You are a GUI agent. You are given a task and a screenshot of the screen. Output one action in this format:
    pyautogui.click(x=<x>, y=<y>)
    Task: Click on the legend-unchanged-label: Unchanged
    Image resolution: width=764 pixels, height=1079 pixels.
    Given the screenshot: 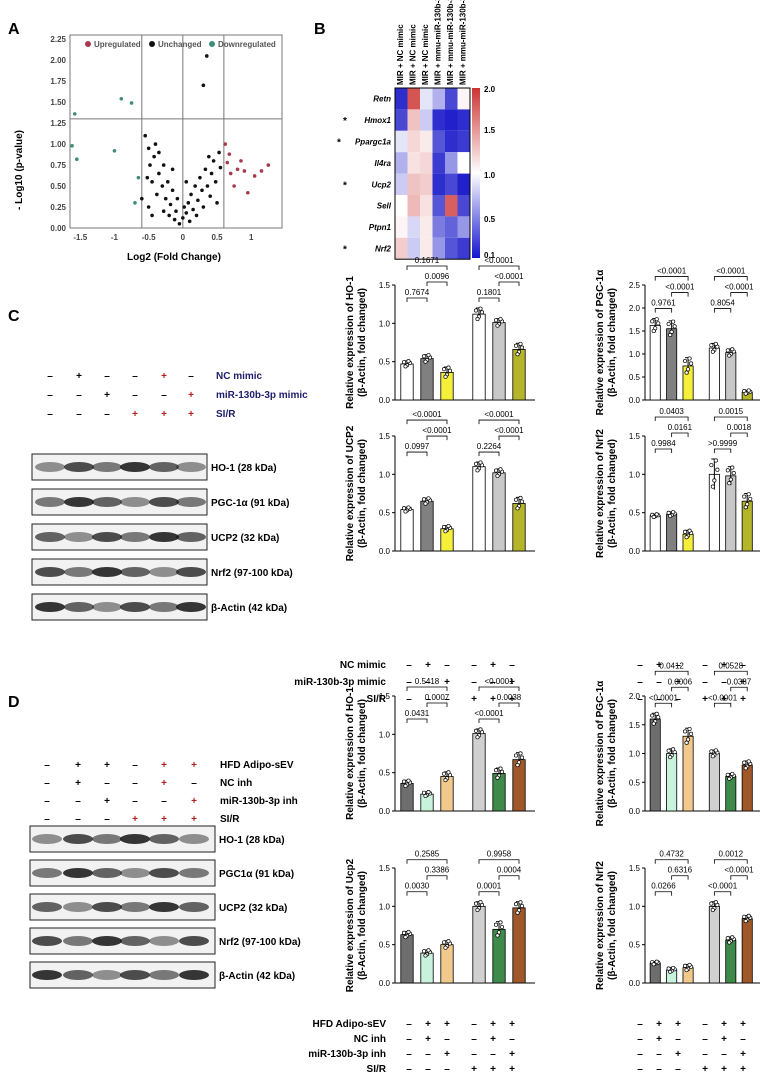 What is the action you would take?
    pyautogui.click(x=180, y=44)
    